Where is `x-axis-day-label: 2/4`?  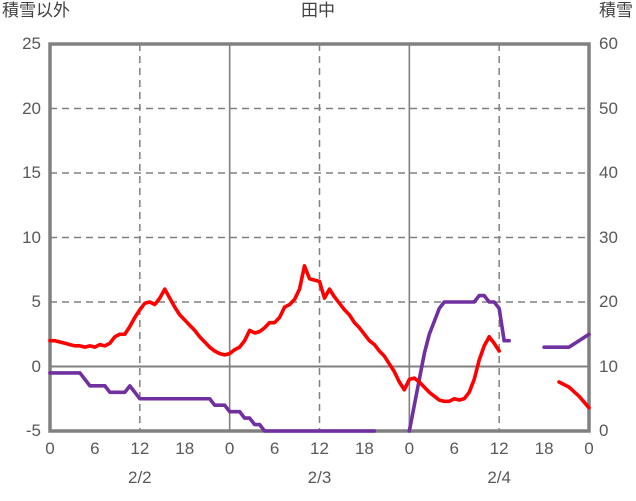 x-axis-day-label: 2/4 is located at coordinates (499, 477).